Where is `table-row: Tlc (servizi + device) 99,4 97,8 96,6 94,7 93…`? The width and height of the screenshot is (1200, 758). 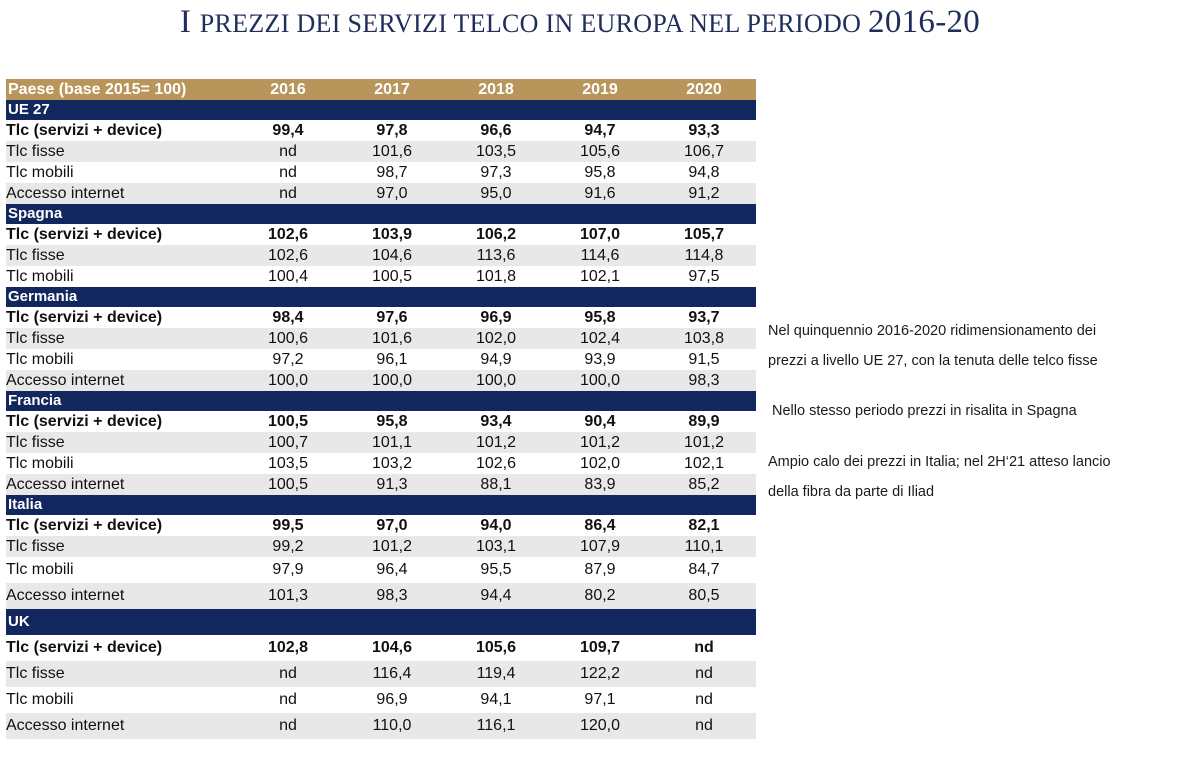
table-row: Tlc (servizi + device) 99,4 97,8 96,6 94,7 93… is located at coordinates (381, 130).